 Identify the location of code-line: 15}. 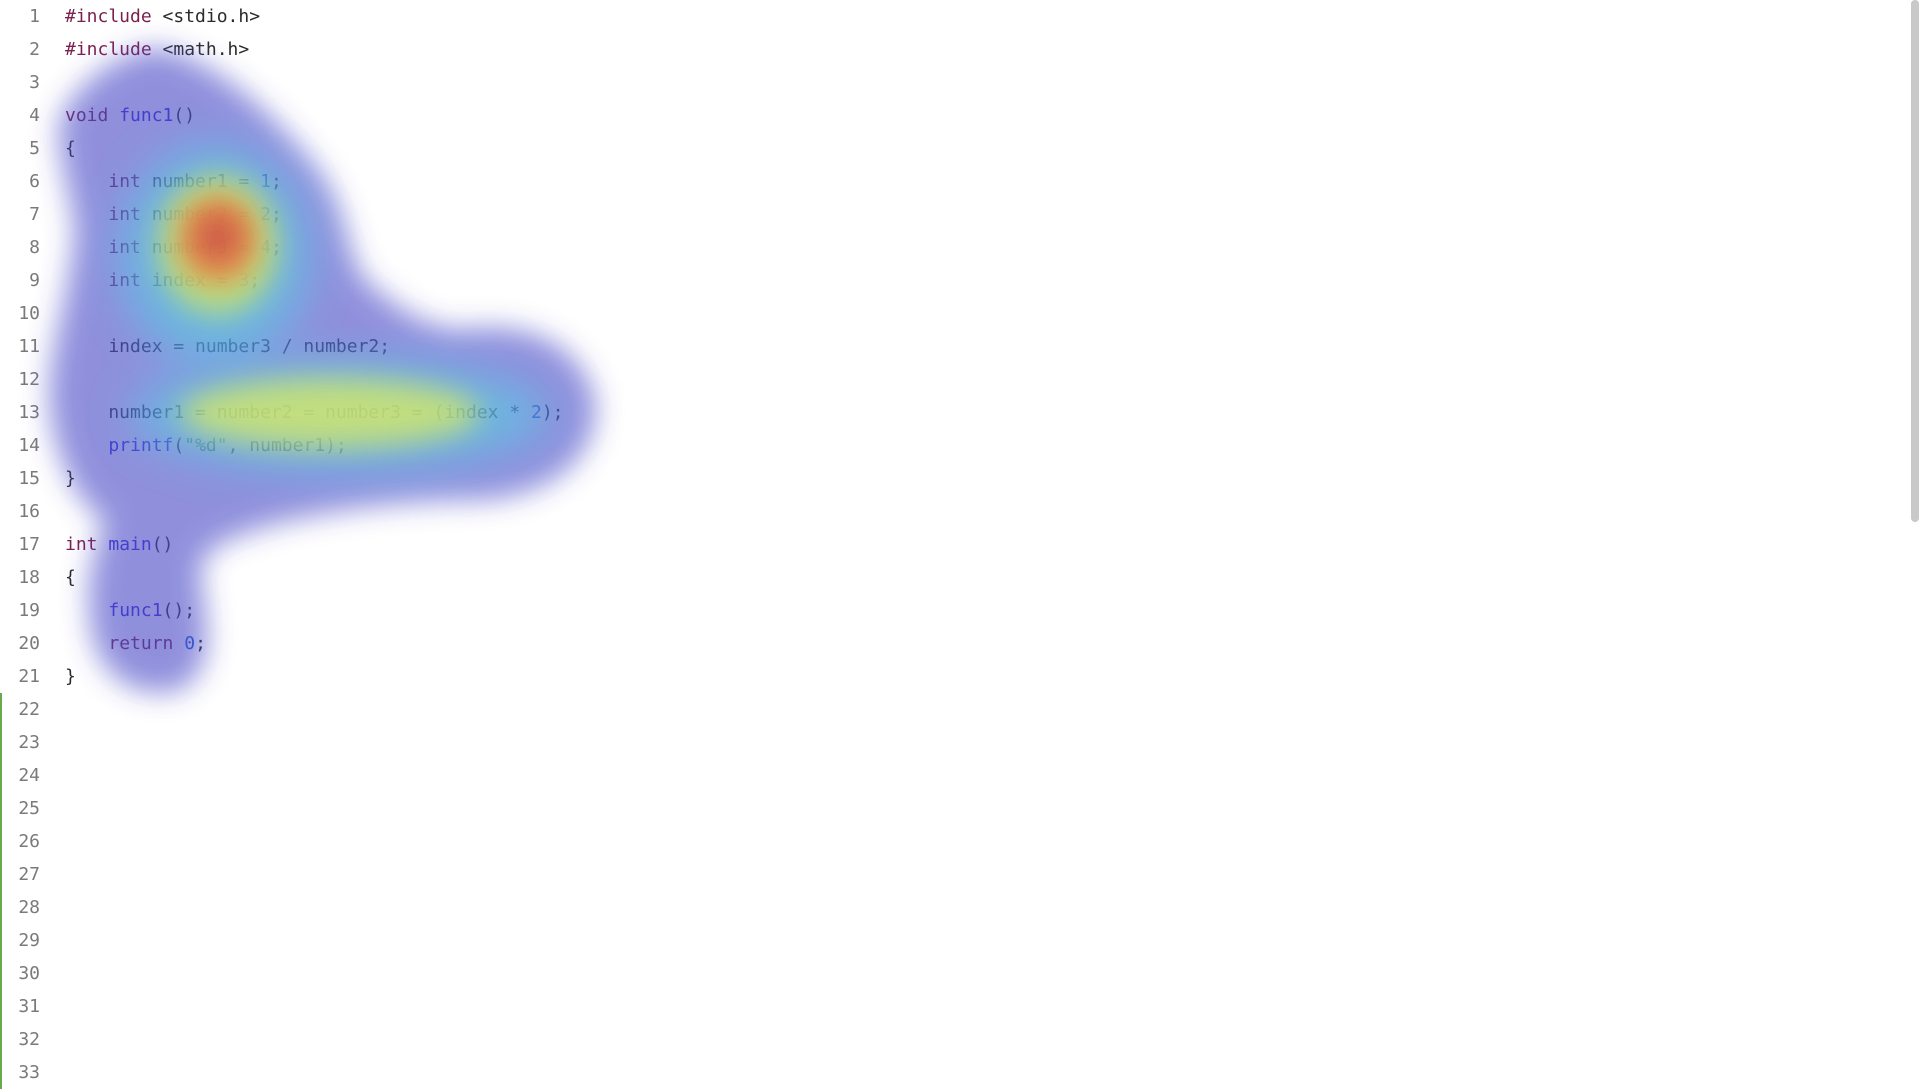
(955, 478).